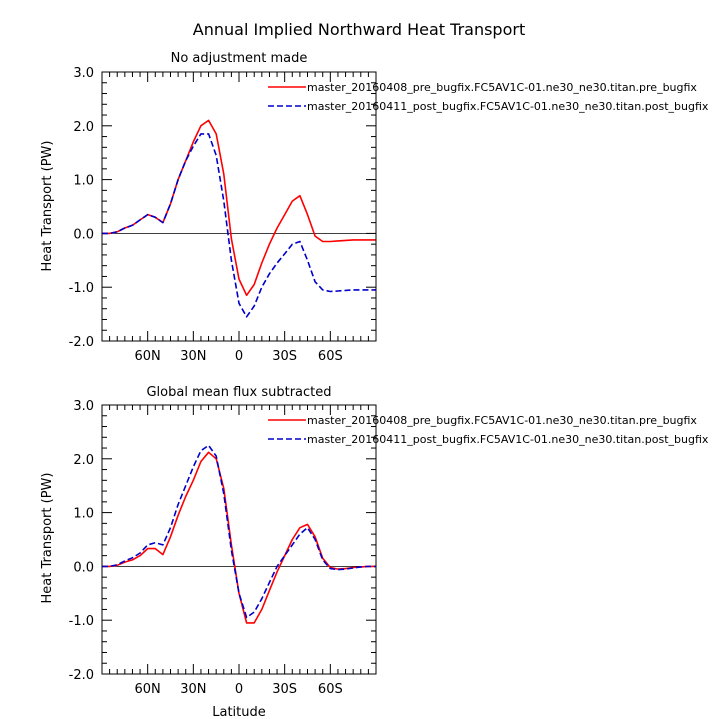  Describe the element at coordinates (359, 29) in the screenshot. I see `figure-title: Annual Implied Northward Heat Transport` at that location.